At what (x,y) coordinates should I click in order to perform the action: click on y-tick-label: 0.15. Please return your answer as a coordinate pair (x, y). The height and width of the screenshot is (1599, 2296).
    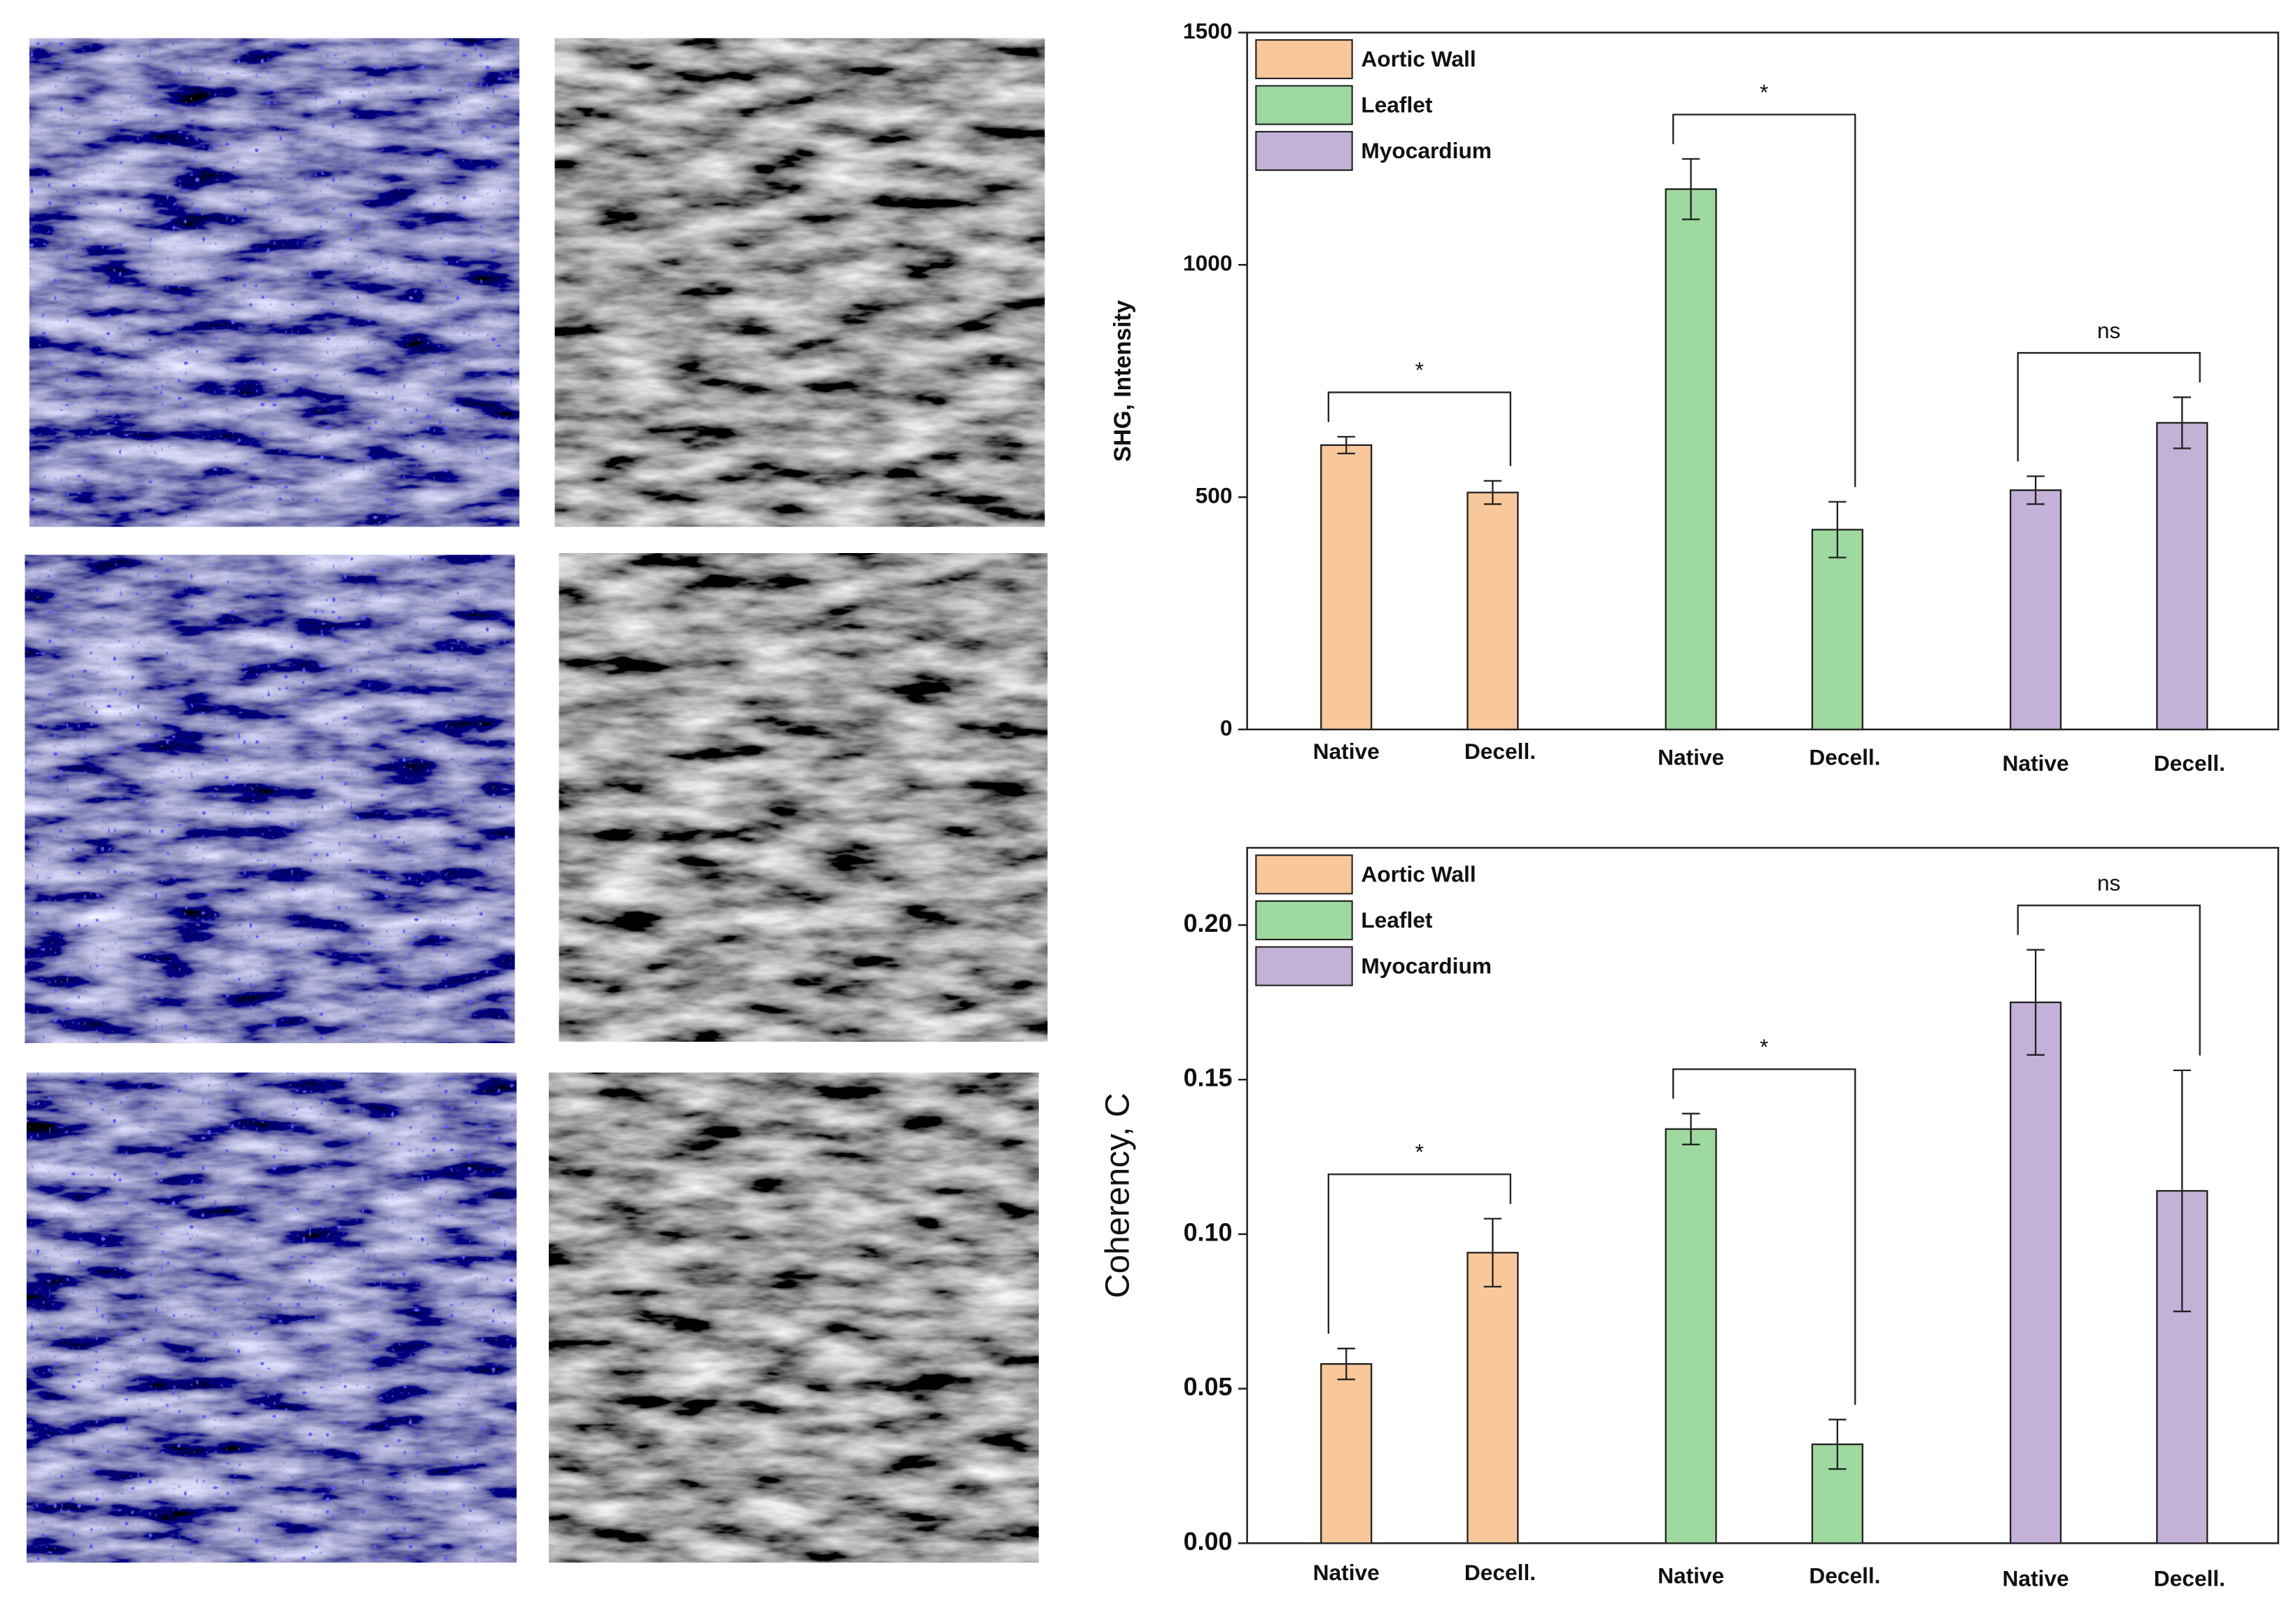
    Looking at the image, I should click on (1208, 1077).